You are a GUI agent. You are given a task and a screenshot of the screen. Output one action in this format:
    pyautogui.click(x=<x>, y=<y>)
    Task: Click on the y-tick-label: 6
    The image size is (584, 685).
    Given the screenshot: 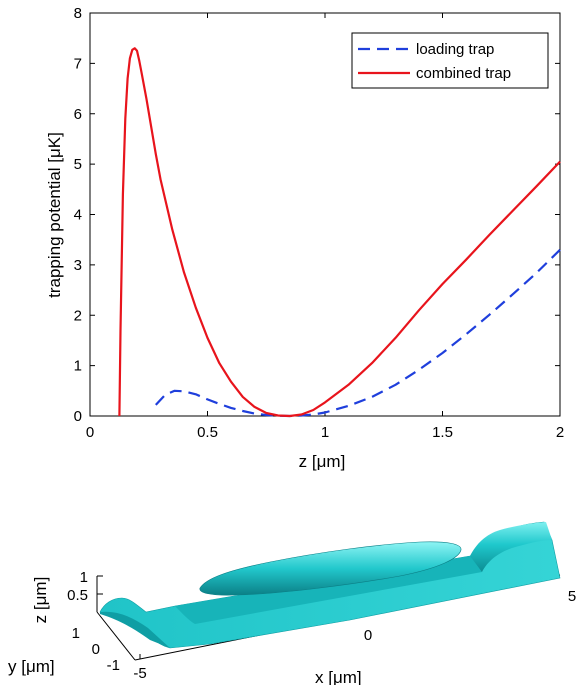 What is the action you would take?
    pyautogui.click(x=78, y=114)
    